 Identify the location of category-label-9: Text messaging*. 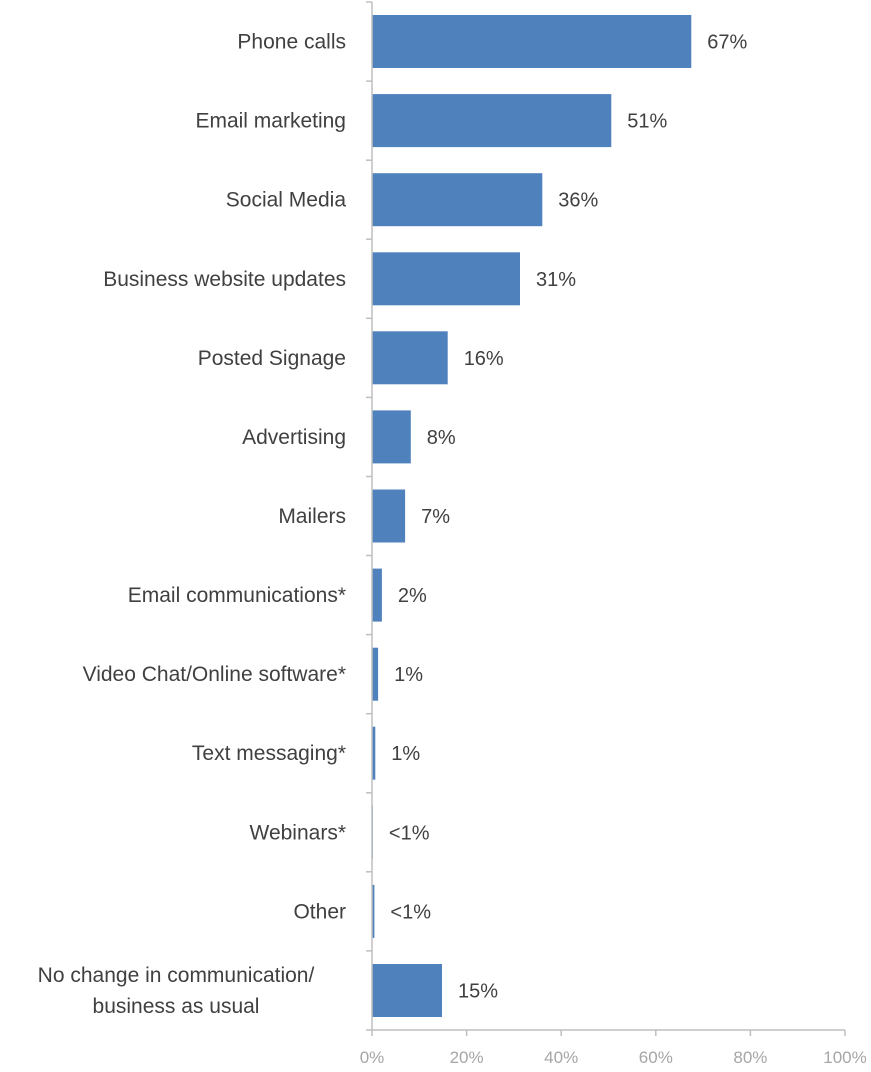
(269, 753).